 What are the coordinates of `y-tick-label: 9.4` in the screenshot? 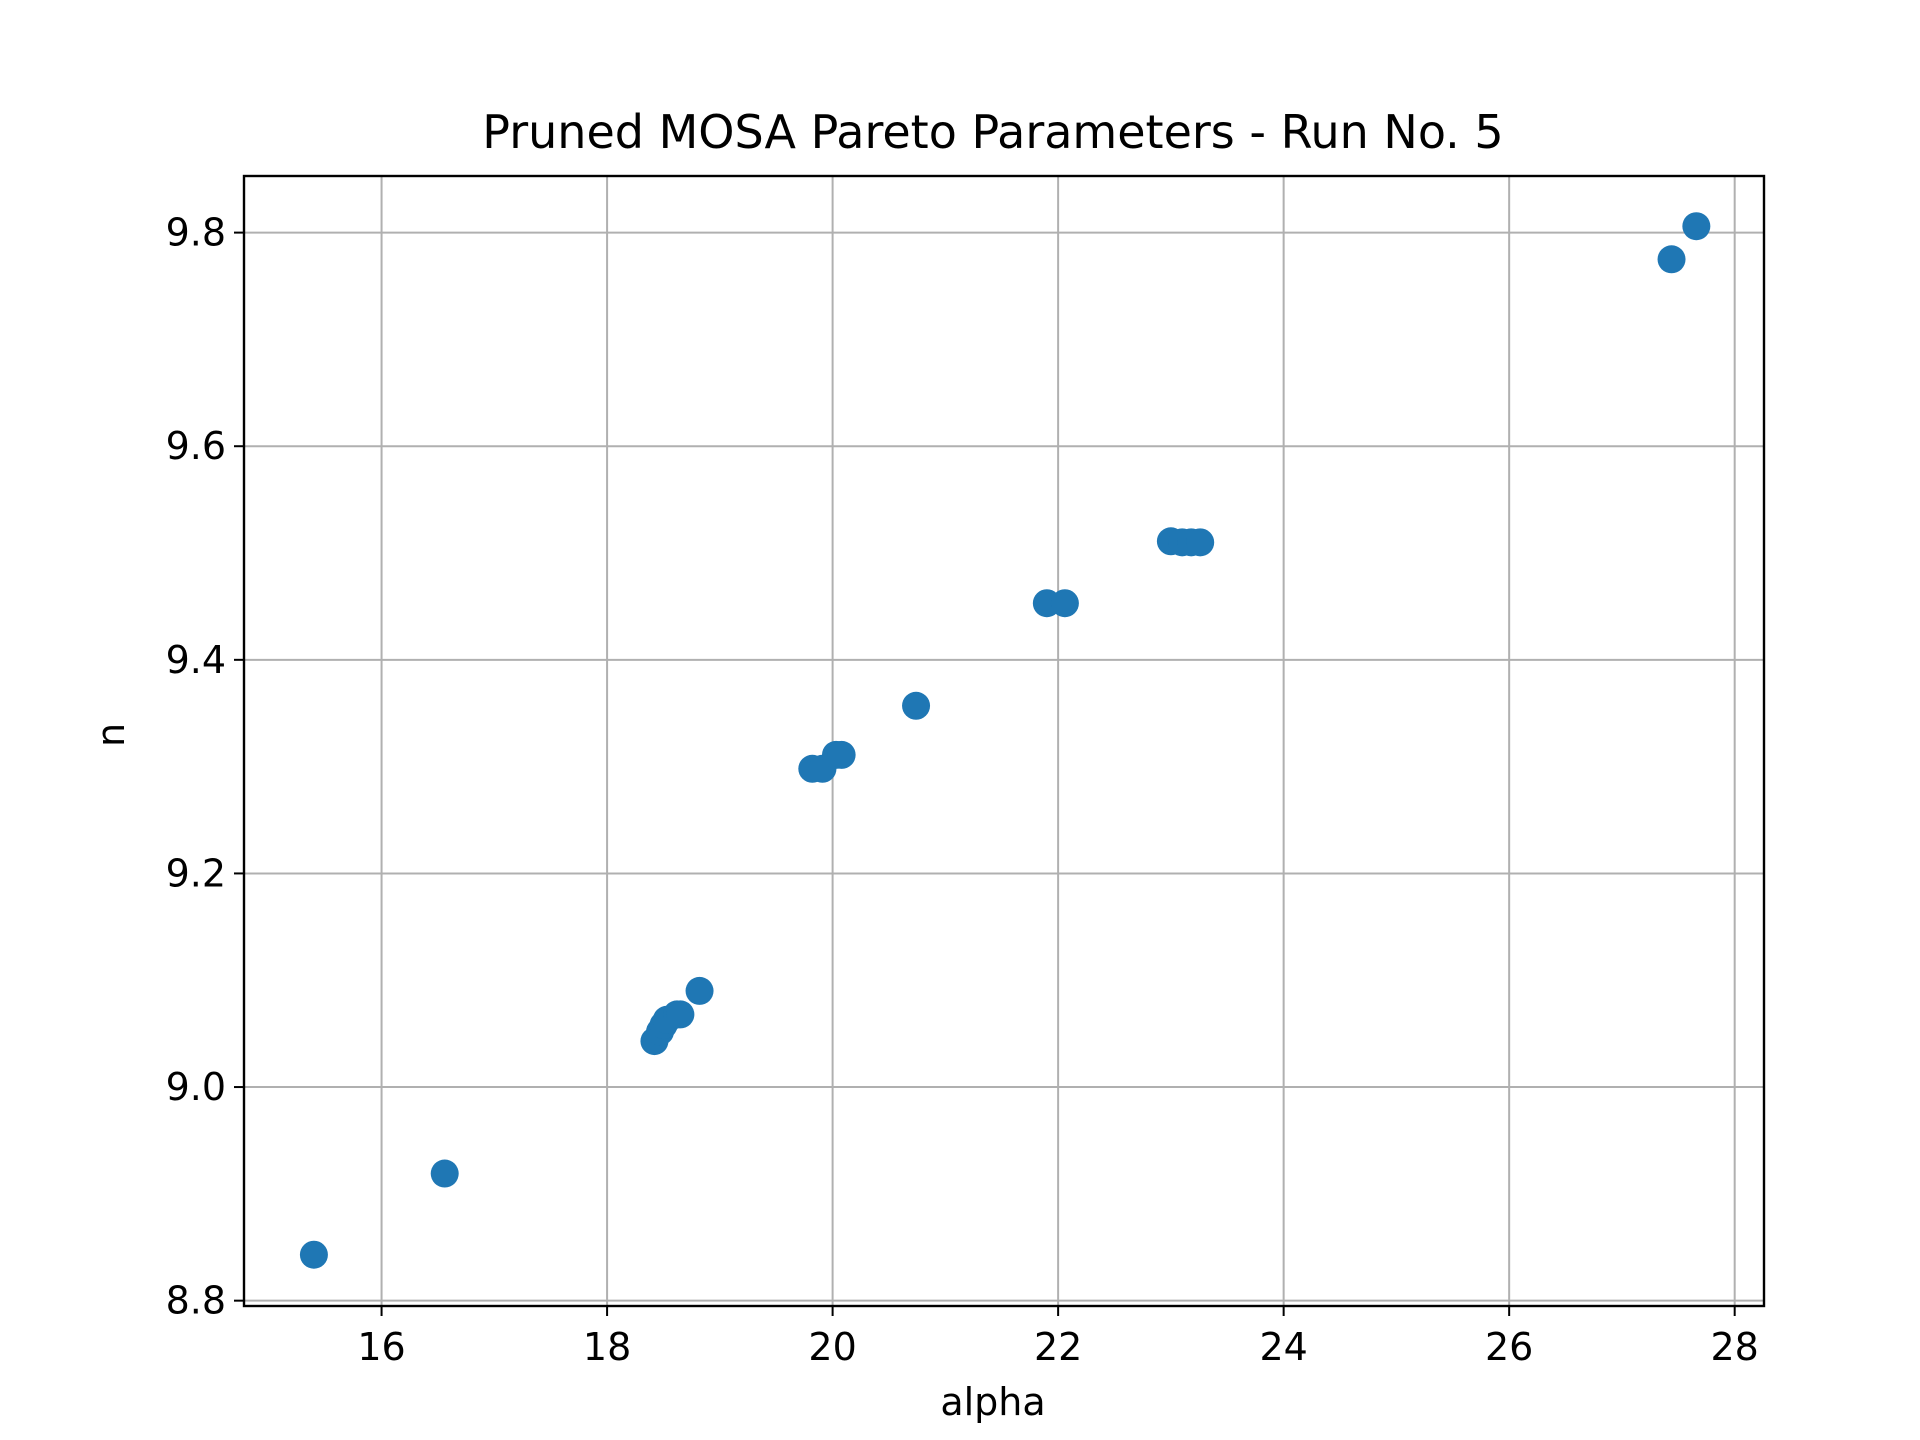 It's located at (196, 660).